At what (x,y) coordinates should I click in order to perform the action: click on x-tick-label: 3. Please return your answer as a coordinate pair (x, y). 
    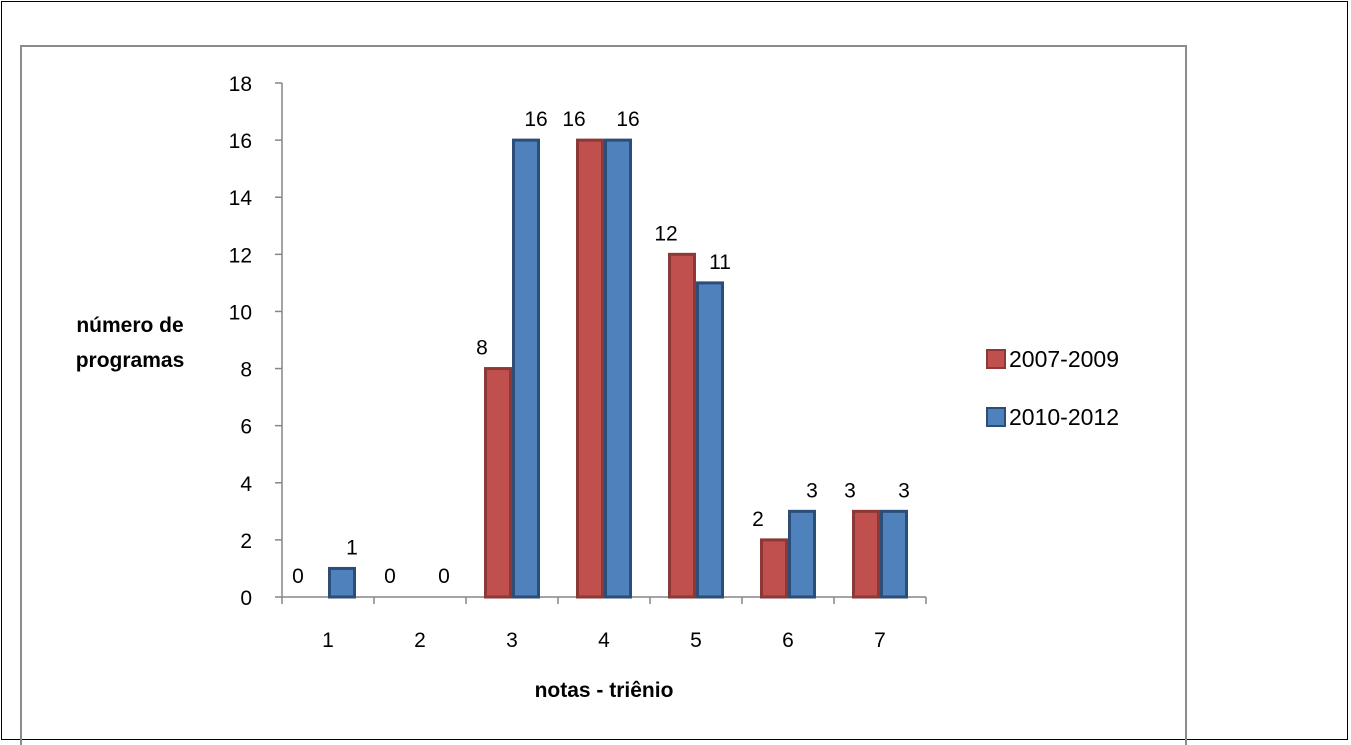
    Looking at the image, I should click on (512, 640).